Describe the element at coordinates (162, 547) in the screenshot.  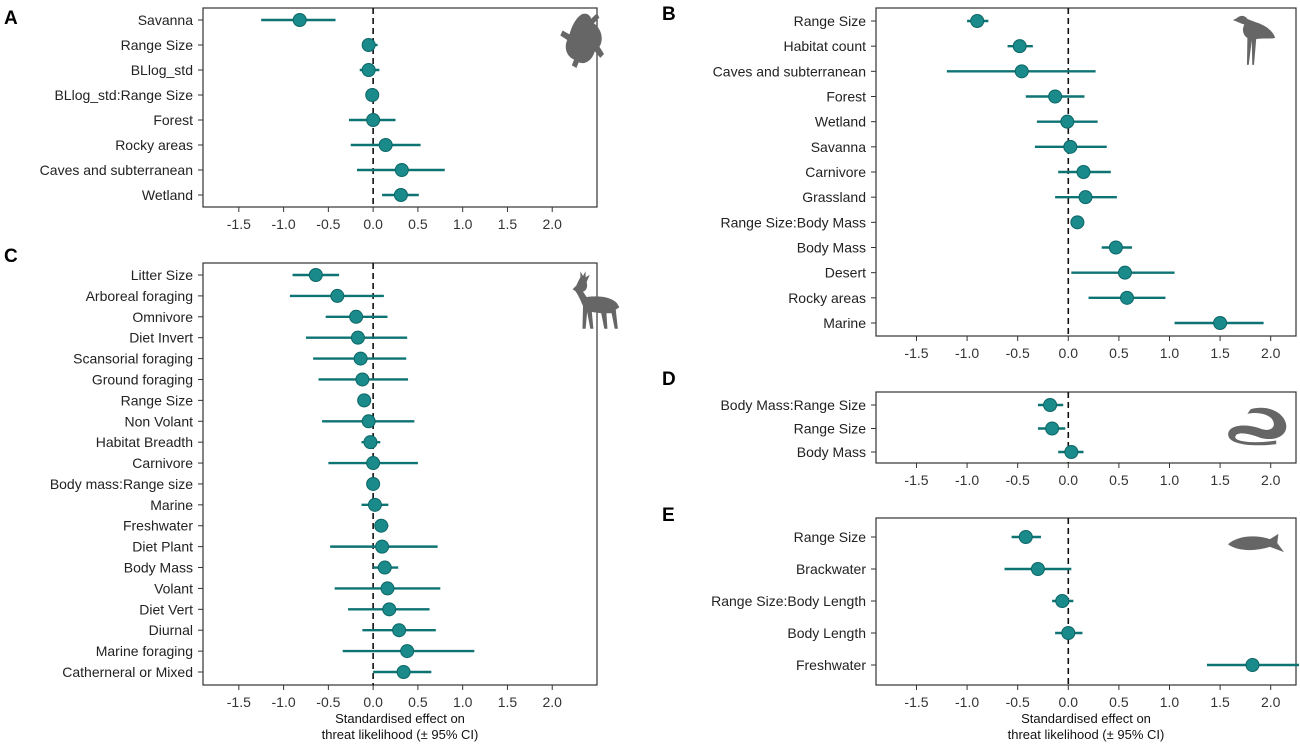
I see `category-label: Diet Plant` at that location.